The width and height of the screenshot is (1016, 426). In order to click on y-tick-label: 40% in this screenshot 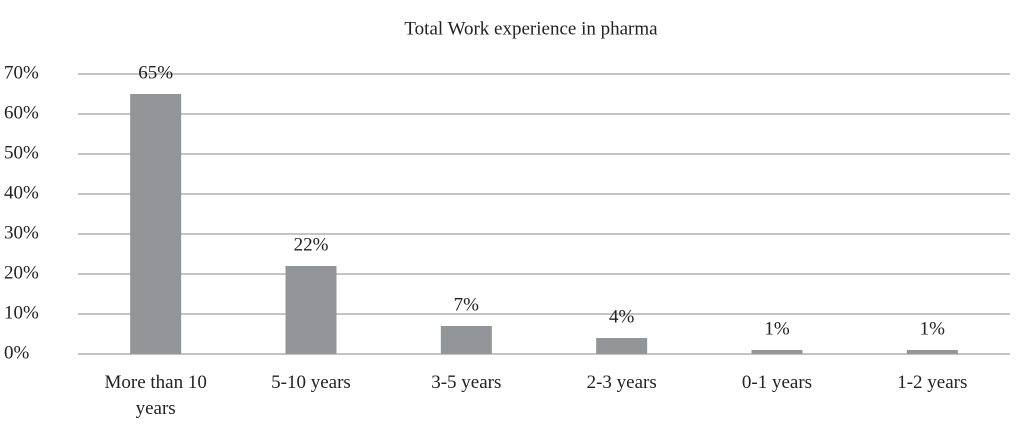, I will do `click(21, 192)`.